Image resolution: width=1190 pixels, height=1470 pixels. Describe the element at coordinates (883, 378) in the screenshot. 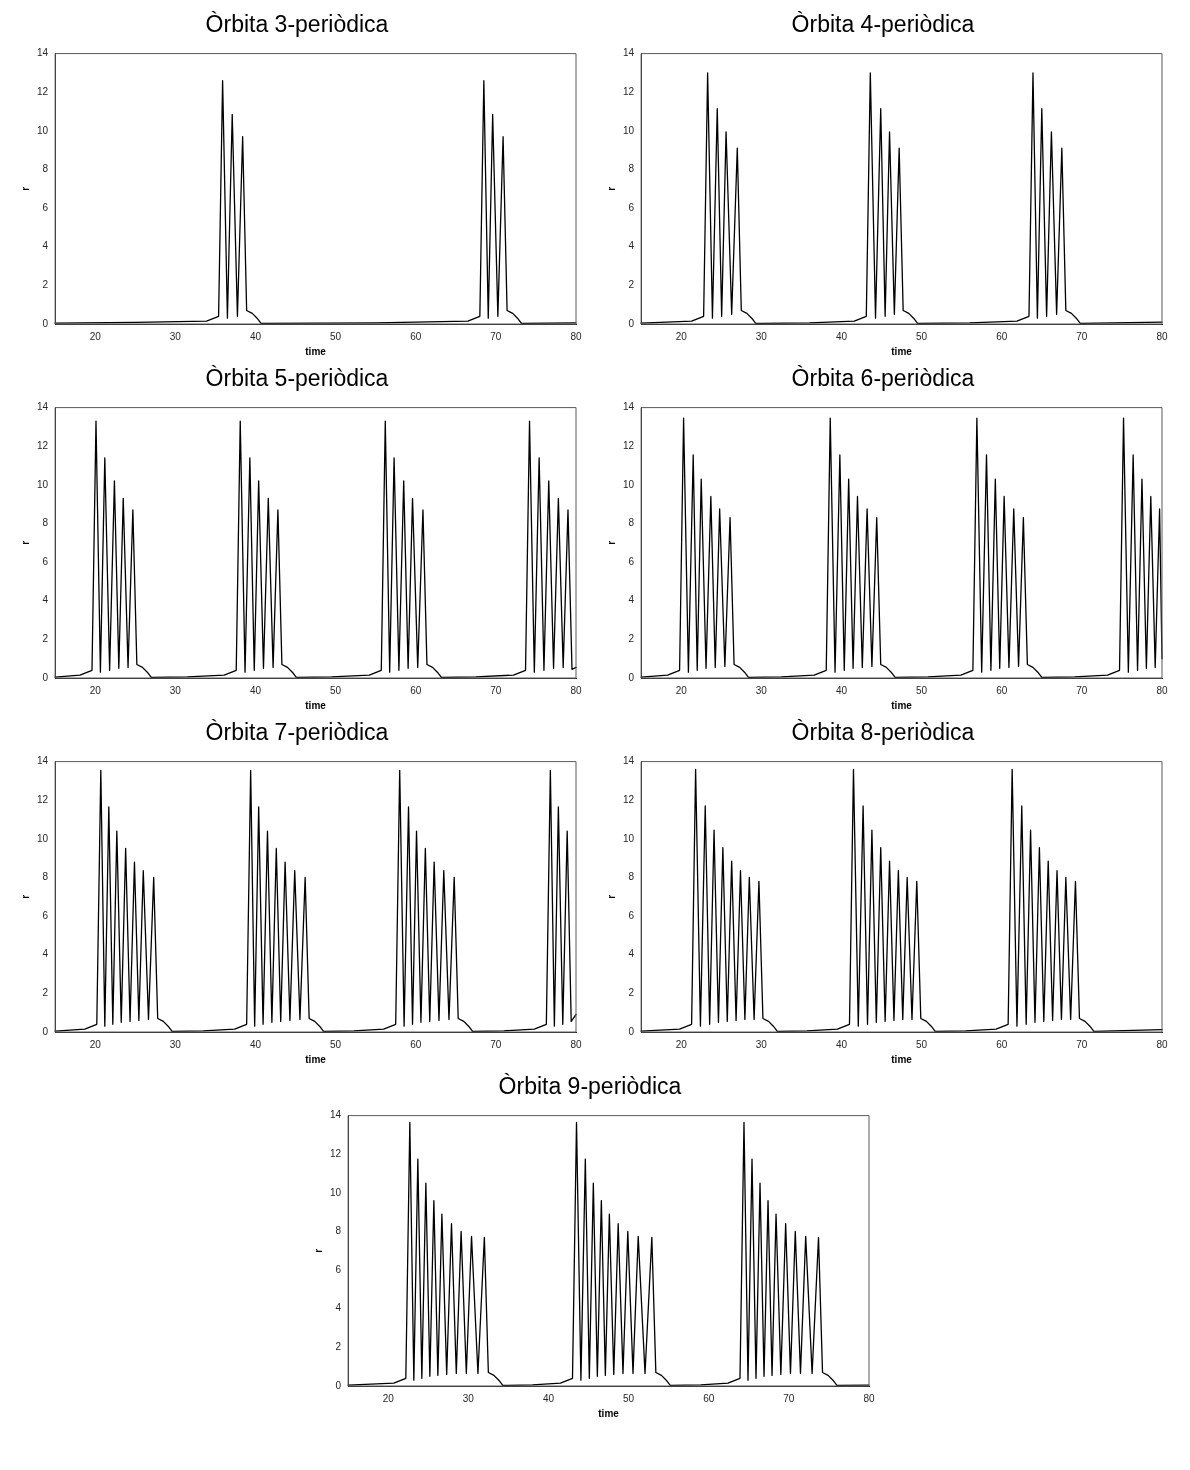

I see `chart-title: Òrbita 6-periòdica` at that location.